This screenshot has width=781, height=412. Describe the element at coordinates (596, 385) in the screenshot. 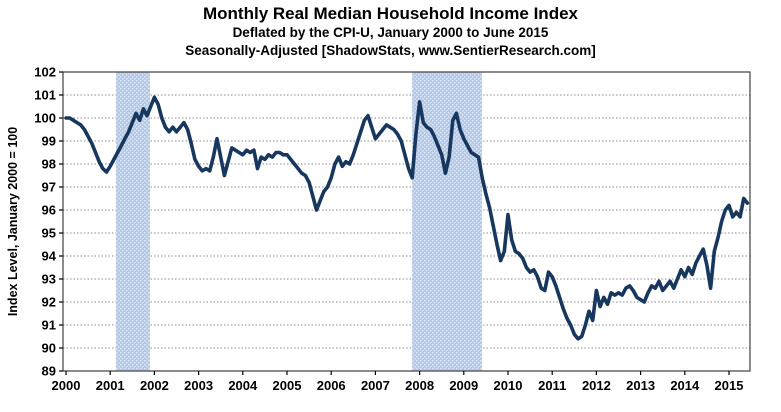

I see `x-tick-label: 2012` at that location.